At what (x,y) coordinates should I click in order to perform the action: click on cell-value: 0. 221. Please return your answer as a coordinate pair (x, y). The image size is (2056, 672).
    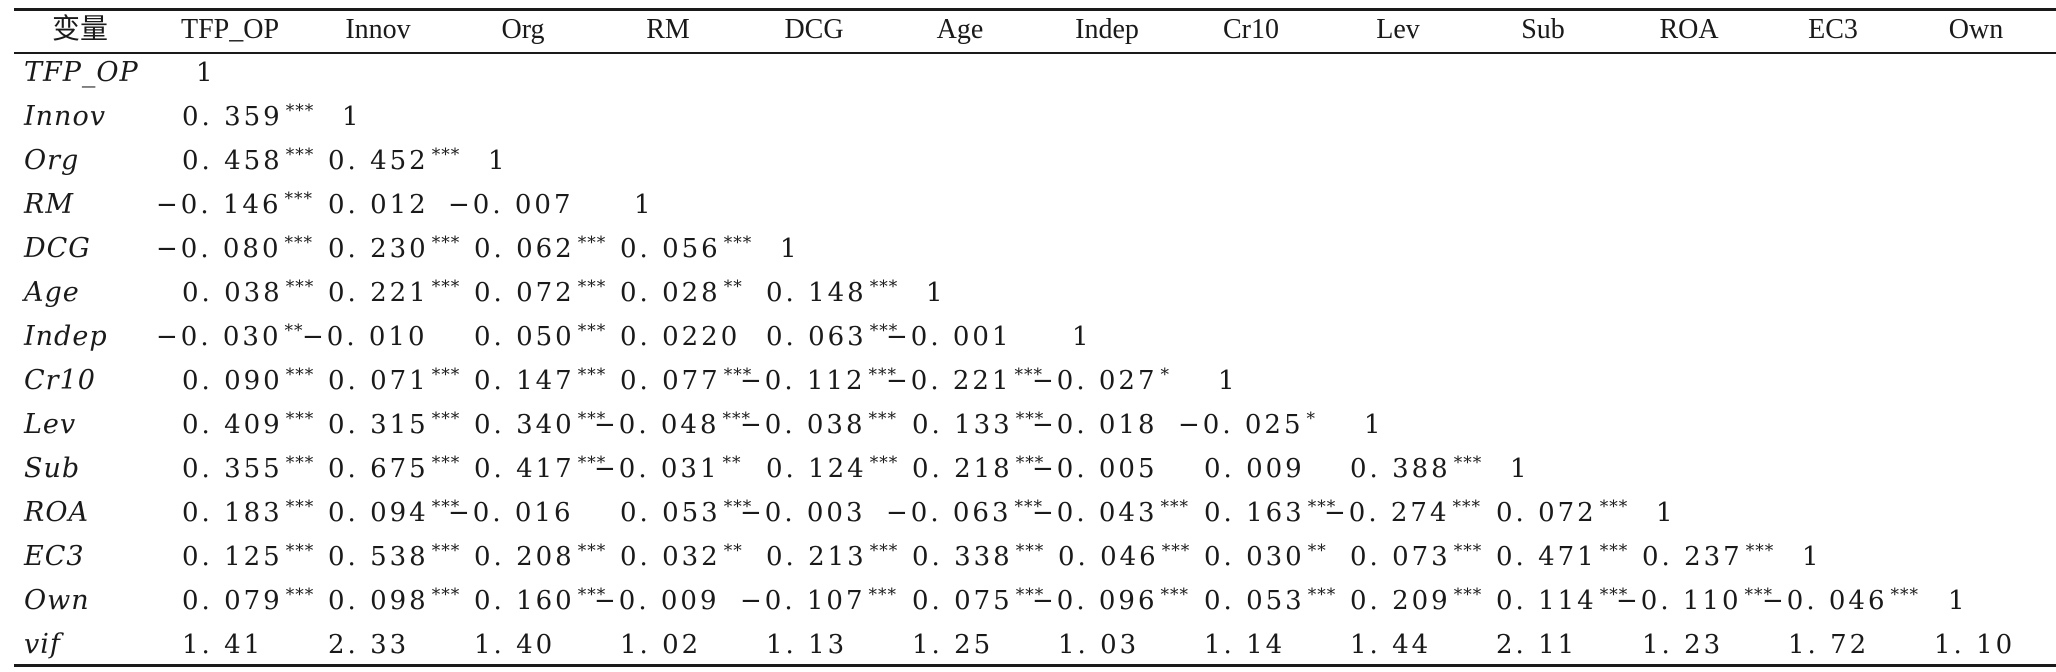
    Looking at the image, I should click on (378, 293).